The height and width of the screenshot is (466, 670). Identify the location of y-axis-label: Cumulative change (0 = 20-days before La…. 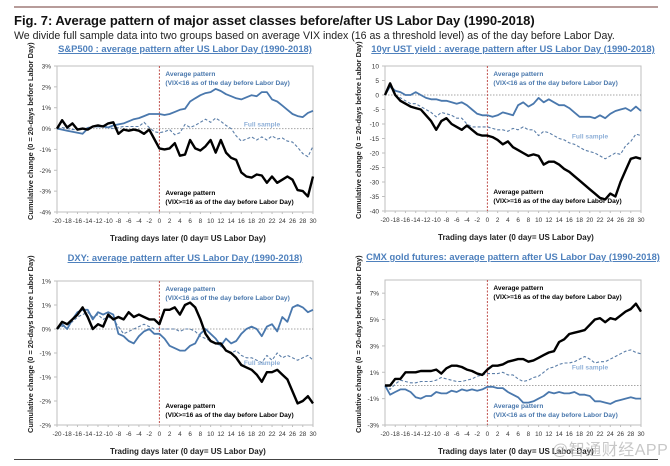
(358, 344).